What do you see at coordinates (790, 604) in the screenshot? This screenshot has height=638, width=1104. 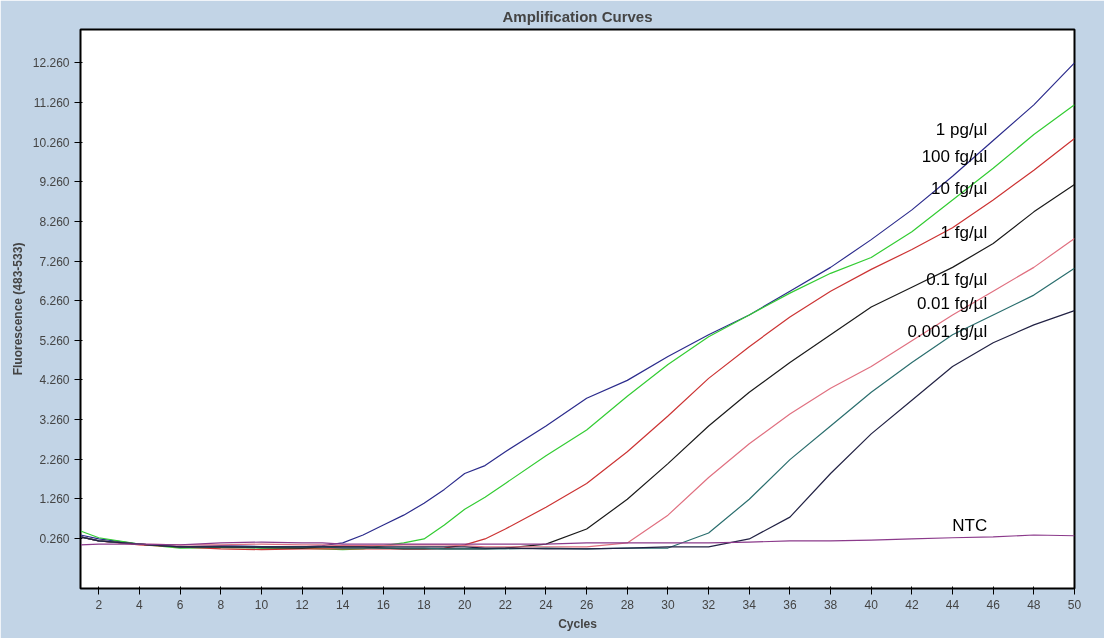 I see `x-tick-label: 36` at bounding box center [790, 604].